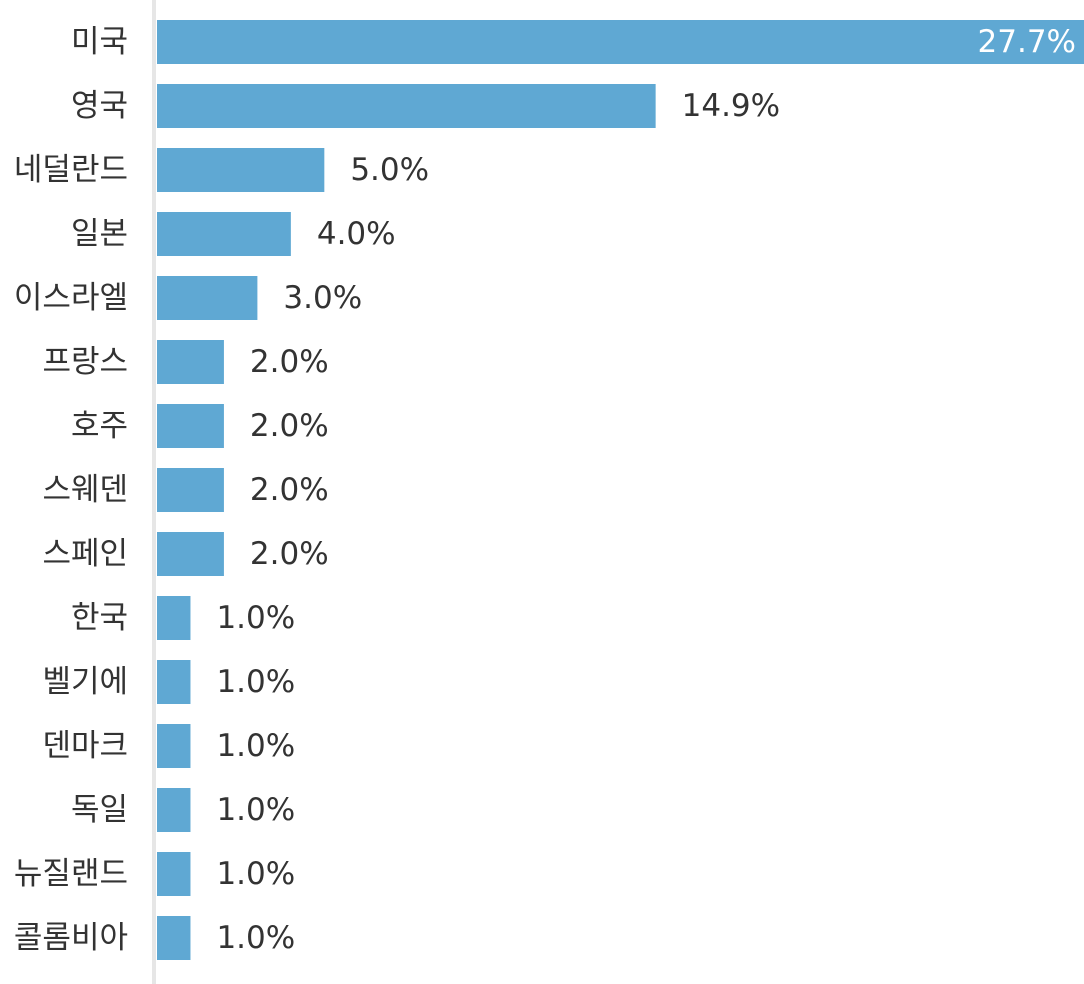 The width and height of the screenshot is (1084, 984). What do you see at coordinates (289, 490) in the screenshot?
I see `value-label-7: 2.0%` at bounding box center [289, 490].